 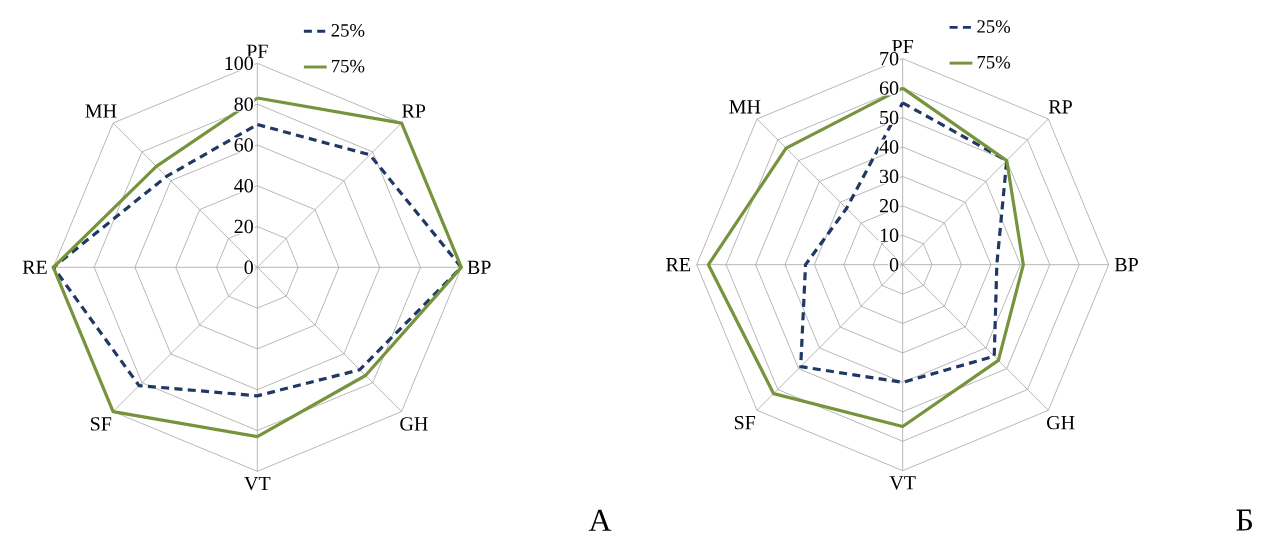 I want to click on spoke-label: PF, so click(x=903, y=46).